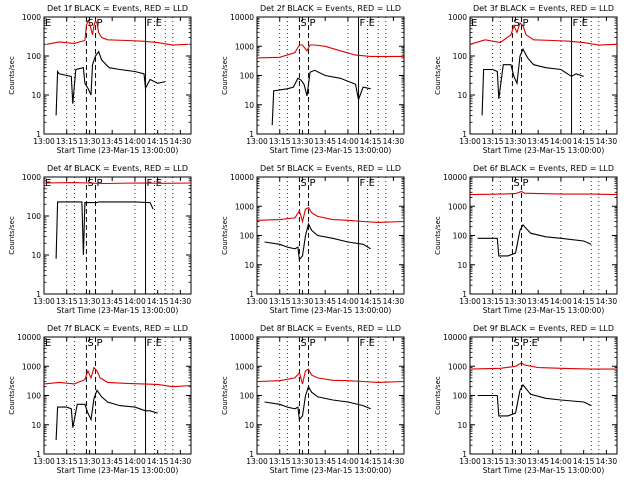  Describe the element at coordinates (543, 328) in the screenshot. I see `plot-title: Det 9f BLACK = Events, RED = LLD` at that location.